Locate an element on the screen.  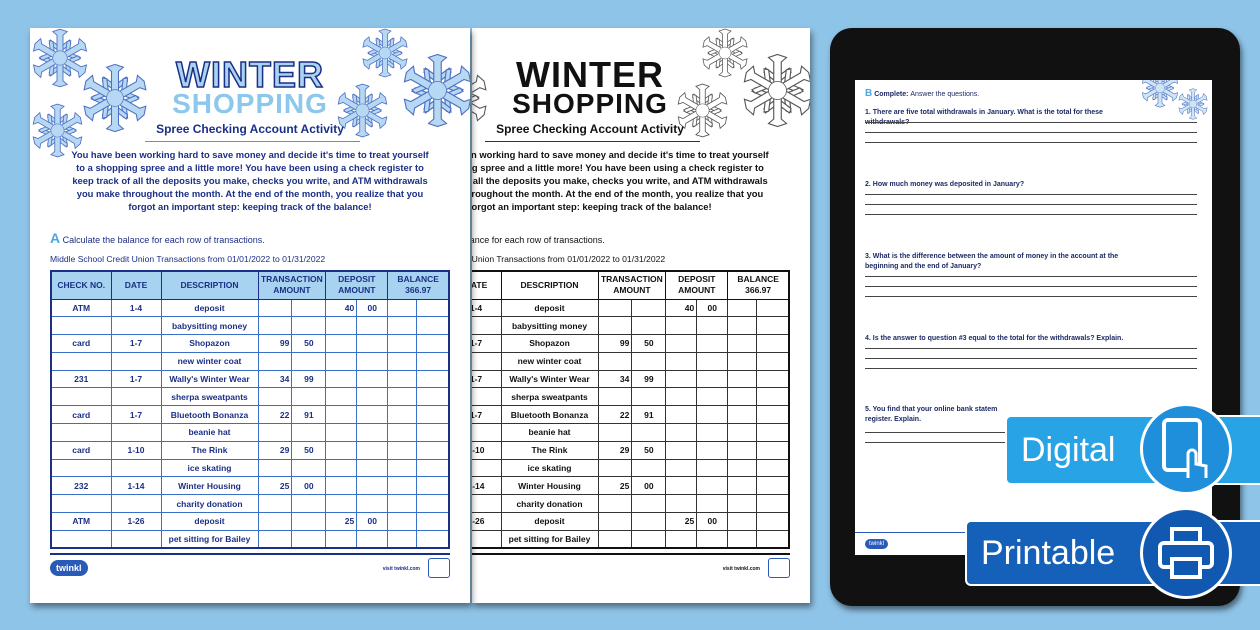
table-cell: ATM is located at coordinates (81, 521).